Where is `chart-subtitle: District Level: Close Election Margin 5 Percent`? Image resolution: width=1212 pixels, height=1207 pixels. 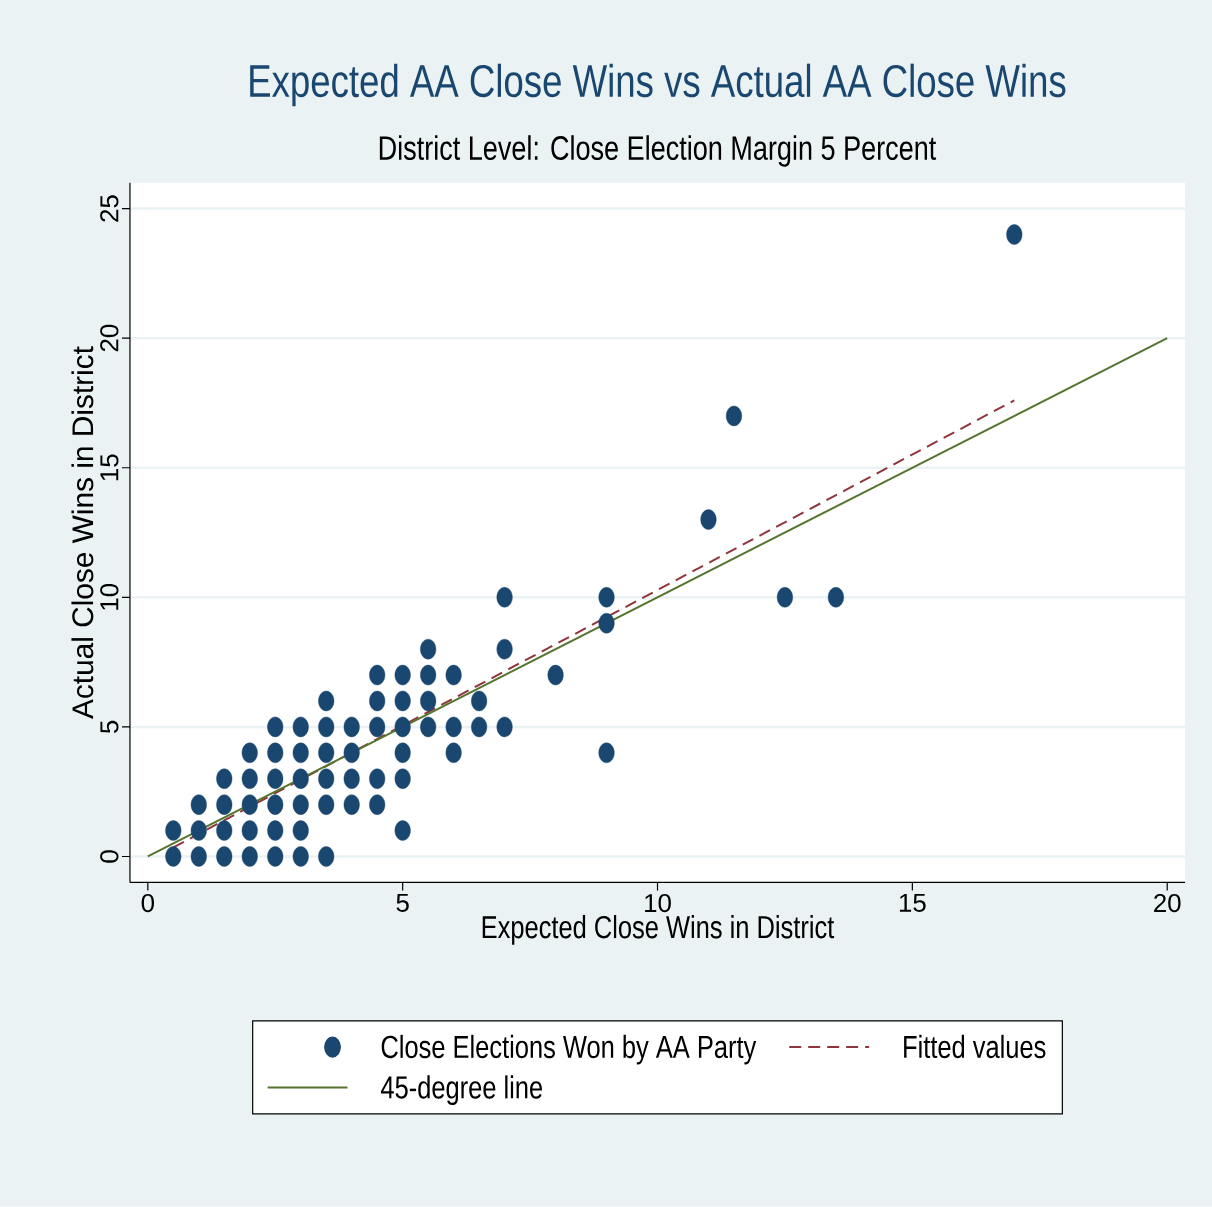 chart-subtitle: District Level: Close Election Margin 5 Percent is located at coordinates (658, 151).